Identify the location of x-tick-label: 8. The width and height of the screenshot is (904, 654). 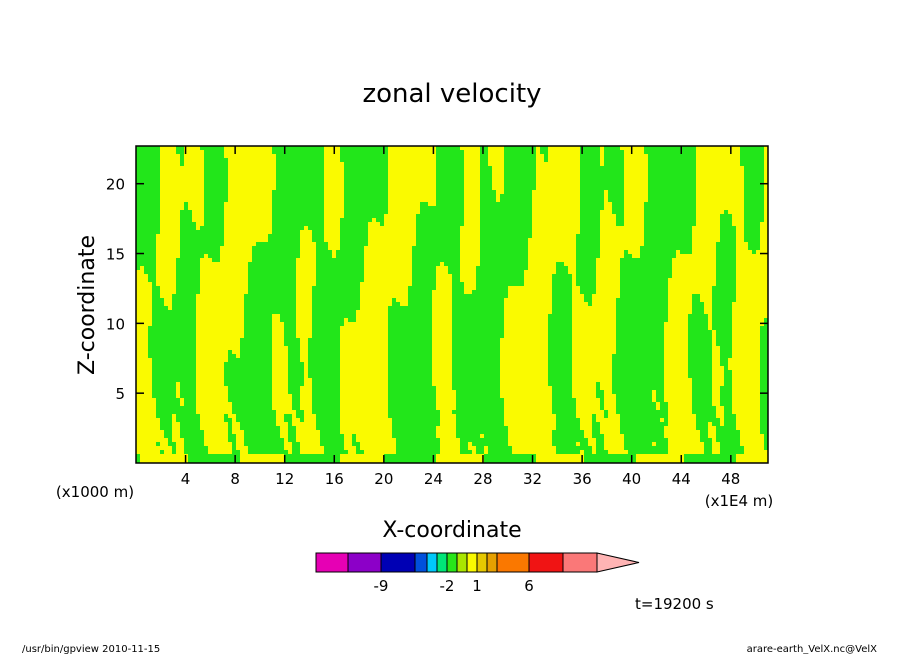
(235, 479).